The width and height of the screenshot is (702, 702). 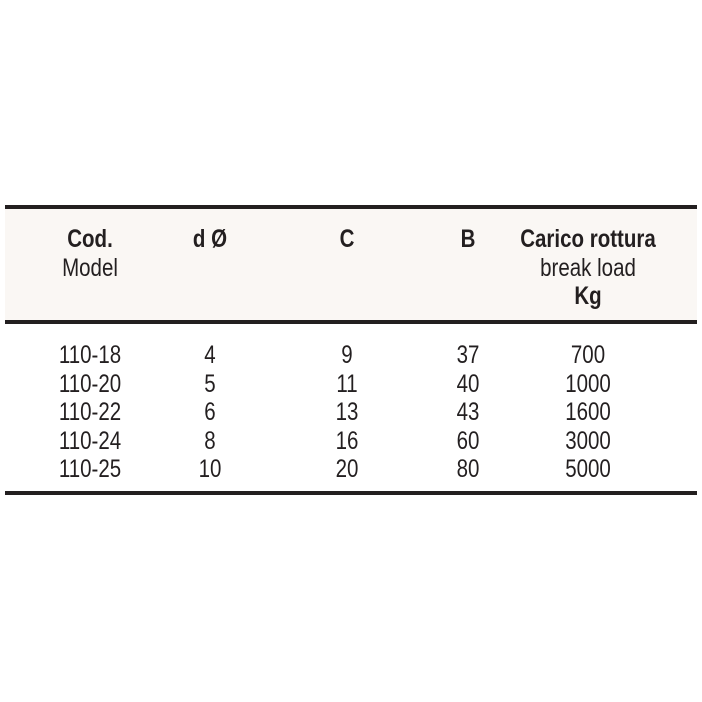 I want to click on cell-c: 11, so click(x=347, y=383).